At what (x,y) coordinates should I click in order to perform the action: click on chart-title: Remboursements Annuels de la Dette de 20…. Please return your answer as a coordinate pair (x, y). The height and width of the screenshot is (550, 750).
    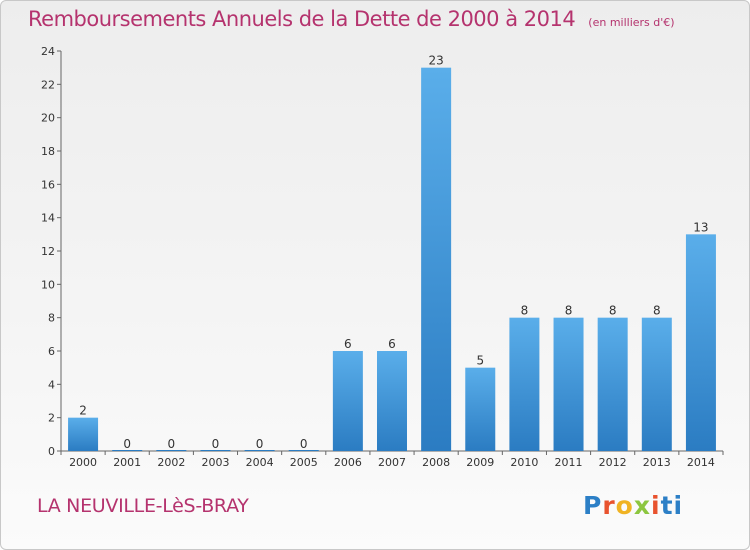
    Looking at the image, I should click on (302, 19).